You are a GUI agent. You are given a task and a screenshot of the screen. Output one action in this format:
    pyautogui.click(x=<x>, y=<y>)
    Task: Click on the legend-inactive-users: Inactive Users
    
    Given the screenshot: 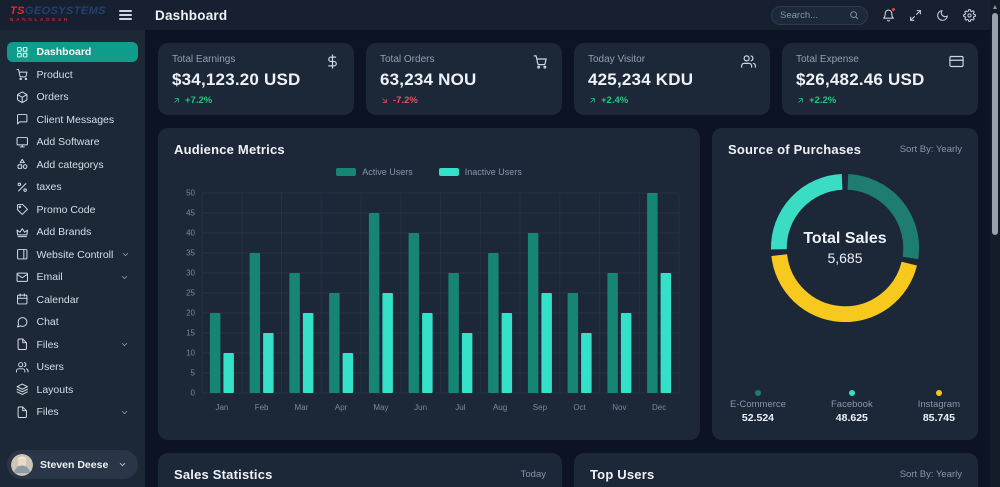 What is the action you would take?
    pyautogui.click(x=480, y=172)
    